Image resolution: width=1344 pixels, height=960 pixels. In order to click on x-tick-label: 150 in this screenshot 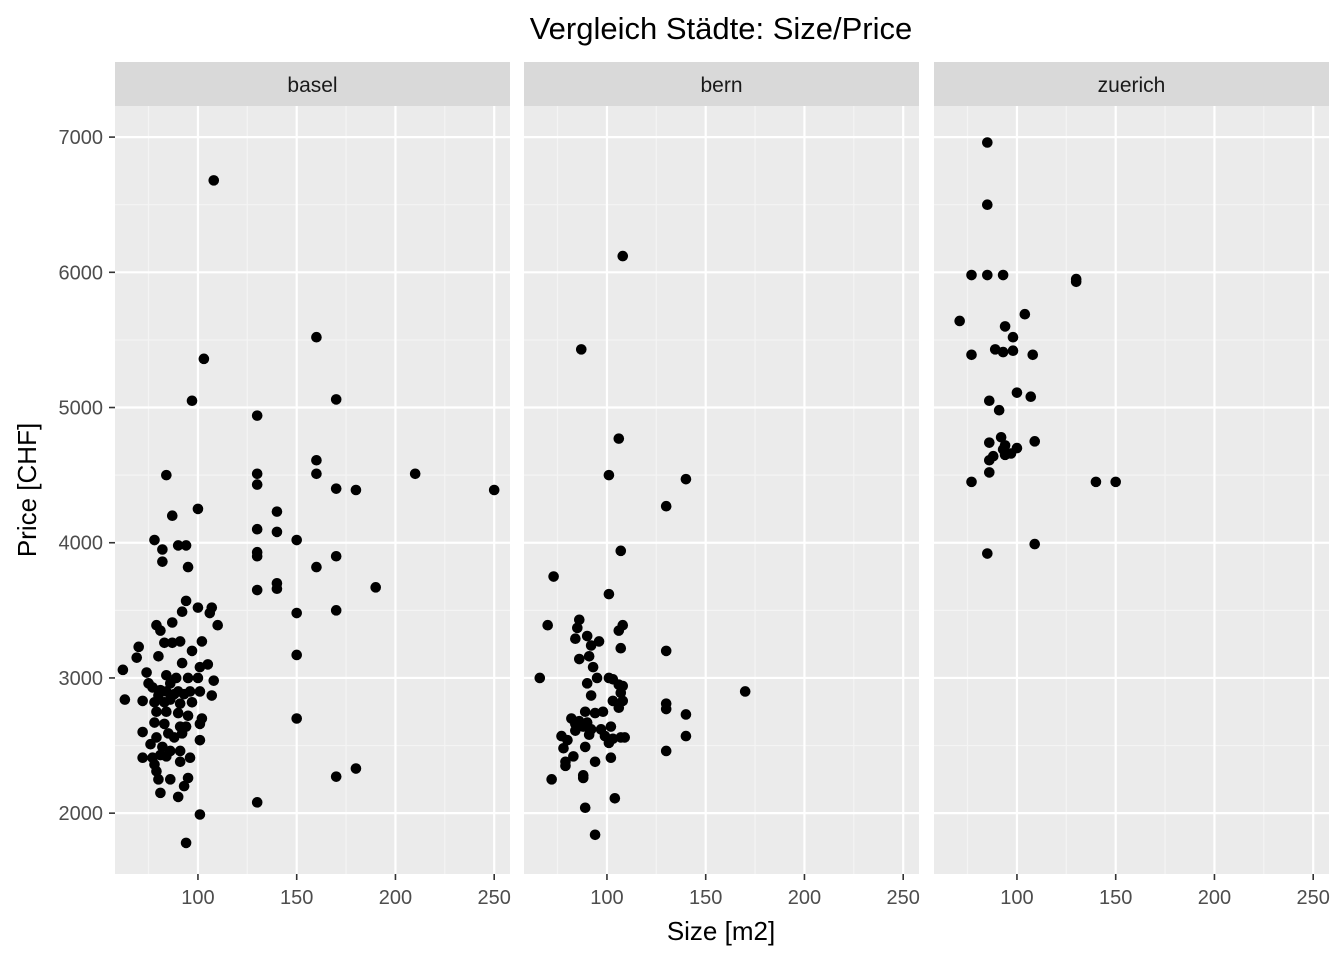, I will do `click(296, 898)`.